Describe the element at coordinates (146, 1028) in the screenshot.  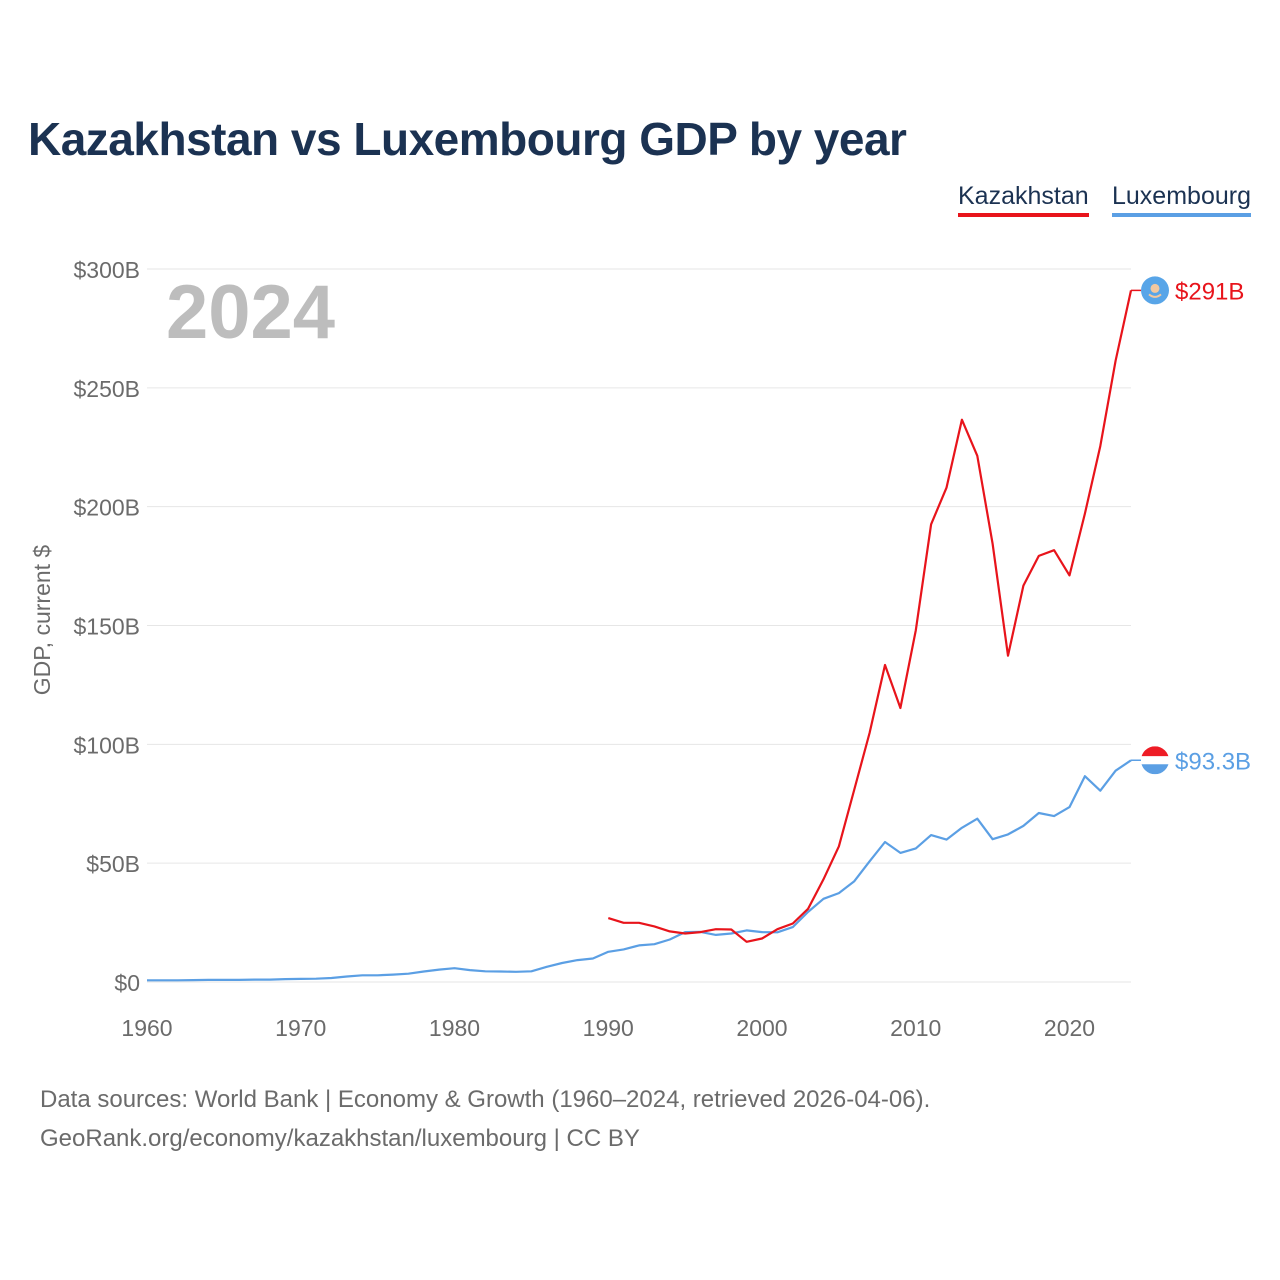
I see `x-tick-label: 1960` at that location.